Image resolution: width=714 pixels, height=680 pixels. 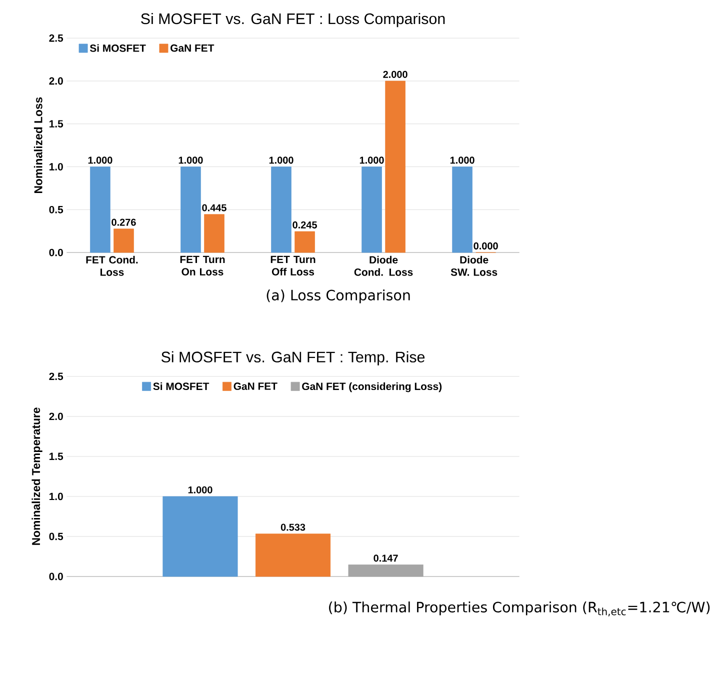 I want to click on y-axis-title: Nominalized Temperature, so click(x=37, y=476).